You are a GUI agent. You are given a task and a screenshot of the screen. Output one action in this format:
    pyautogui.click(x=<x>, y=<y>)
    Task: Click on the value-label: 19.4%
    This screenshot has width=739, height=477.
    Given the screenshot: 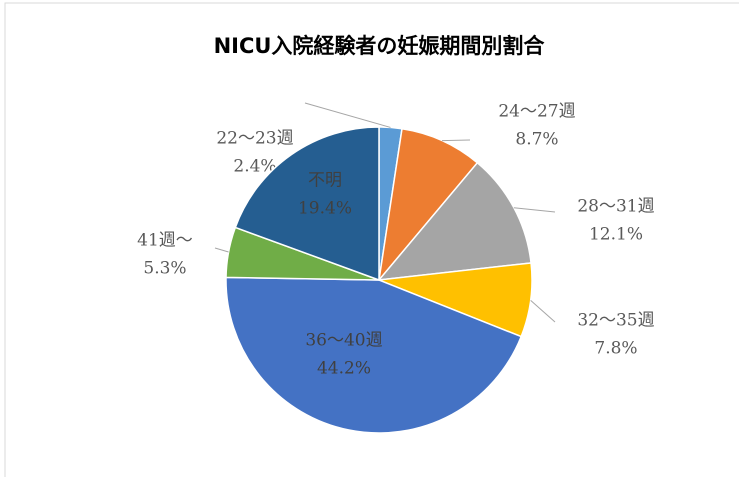 What is the action you would take?
    pyautogui.click(x=325, y=209)
    